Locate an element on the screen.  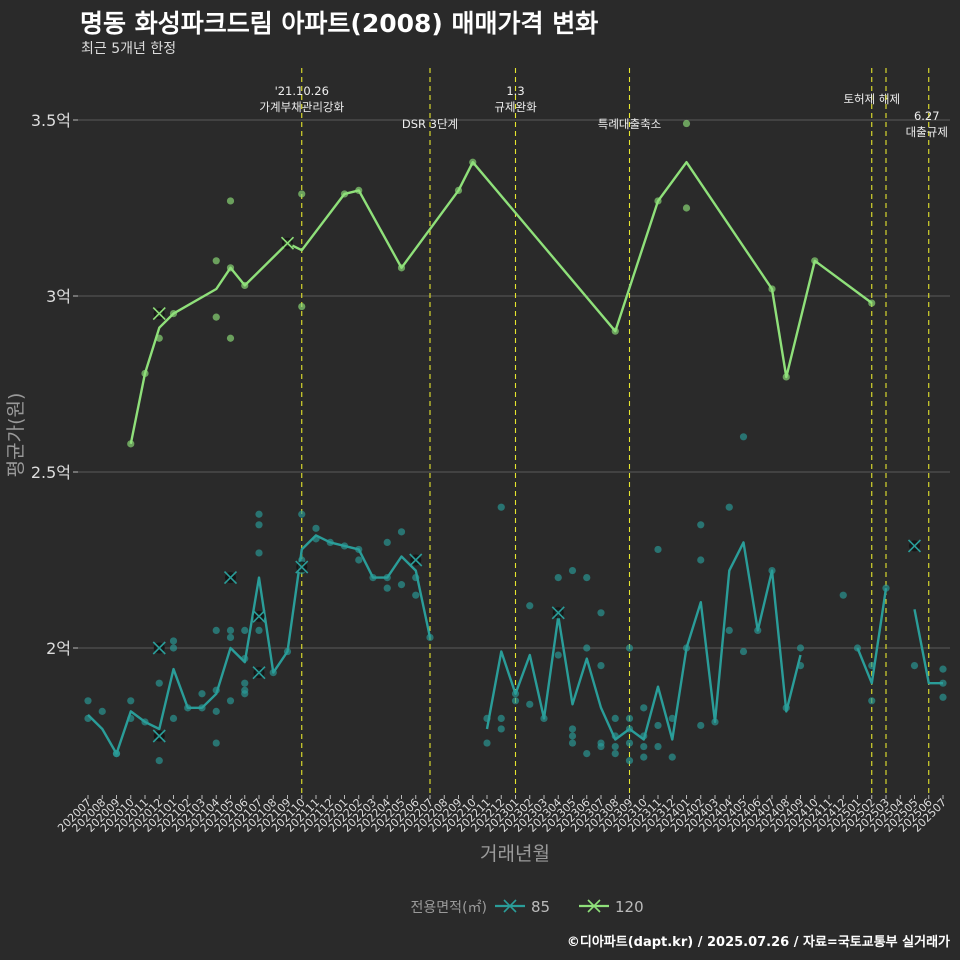
event-label: 가계부채관리강화 is located at coordinates (301, 107).